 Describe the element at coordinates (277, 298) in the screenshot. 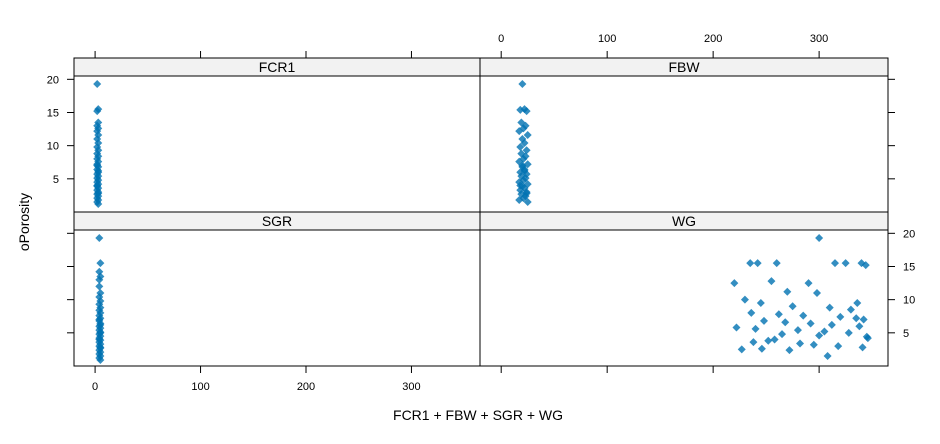

I see `panel-sgr` at that location.